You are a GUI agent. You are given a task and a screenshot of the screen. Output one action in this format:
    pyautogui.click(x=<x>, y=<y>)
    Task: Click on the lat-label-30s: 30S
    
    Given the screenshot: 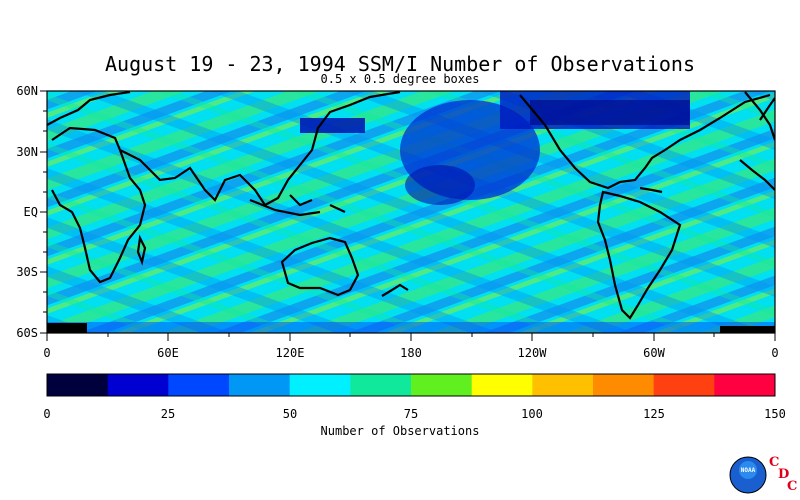 What is the action you would take?
    pyautogui.click(x=27, y=272)
    